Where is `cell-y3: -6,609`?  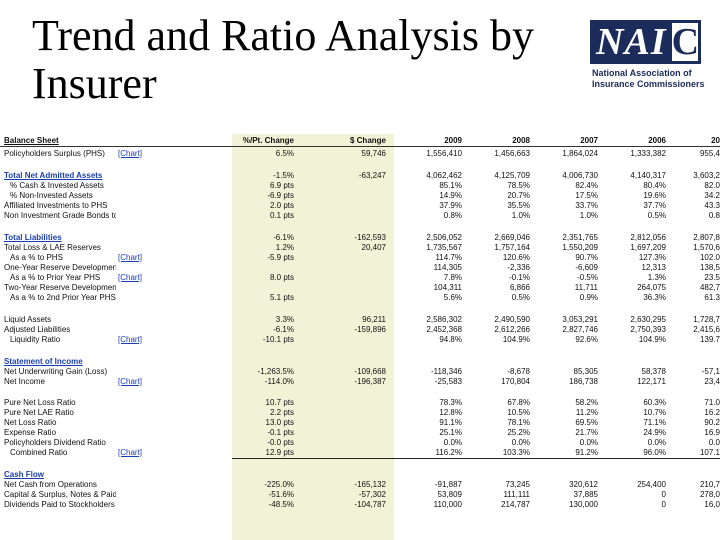 cell-y3: -6,609 is located at coordinates (586, 267).